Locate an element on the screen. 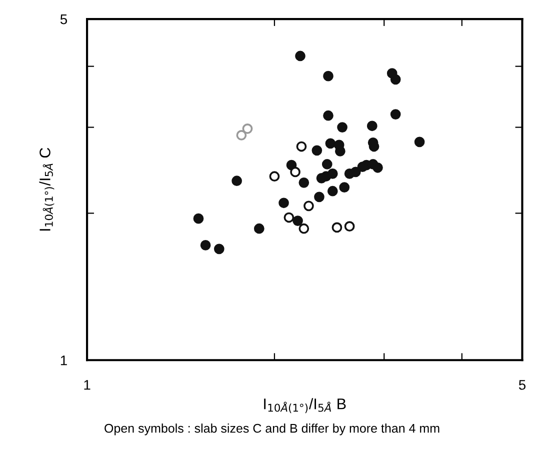 The image size is (544, 453). x-axis-title: I$_{10Å(1°)}$/I$_{5Å}$ B is located at coordinates (305, 406).